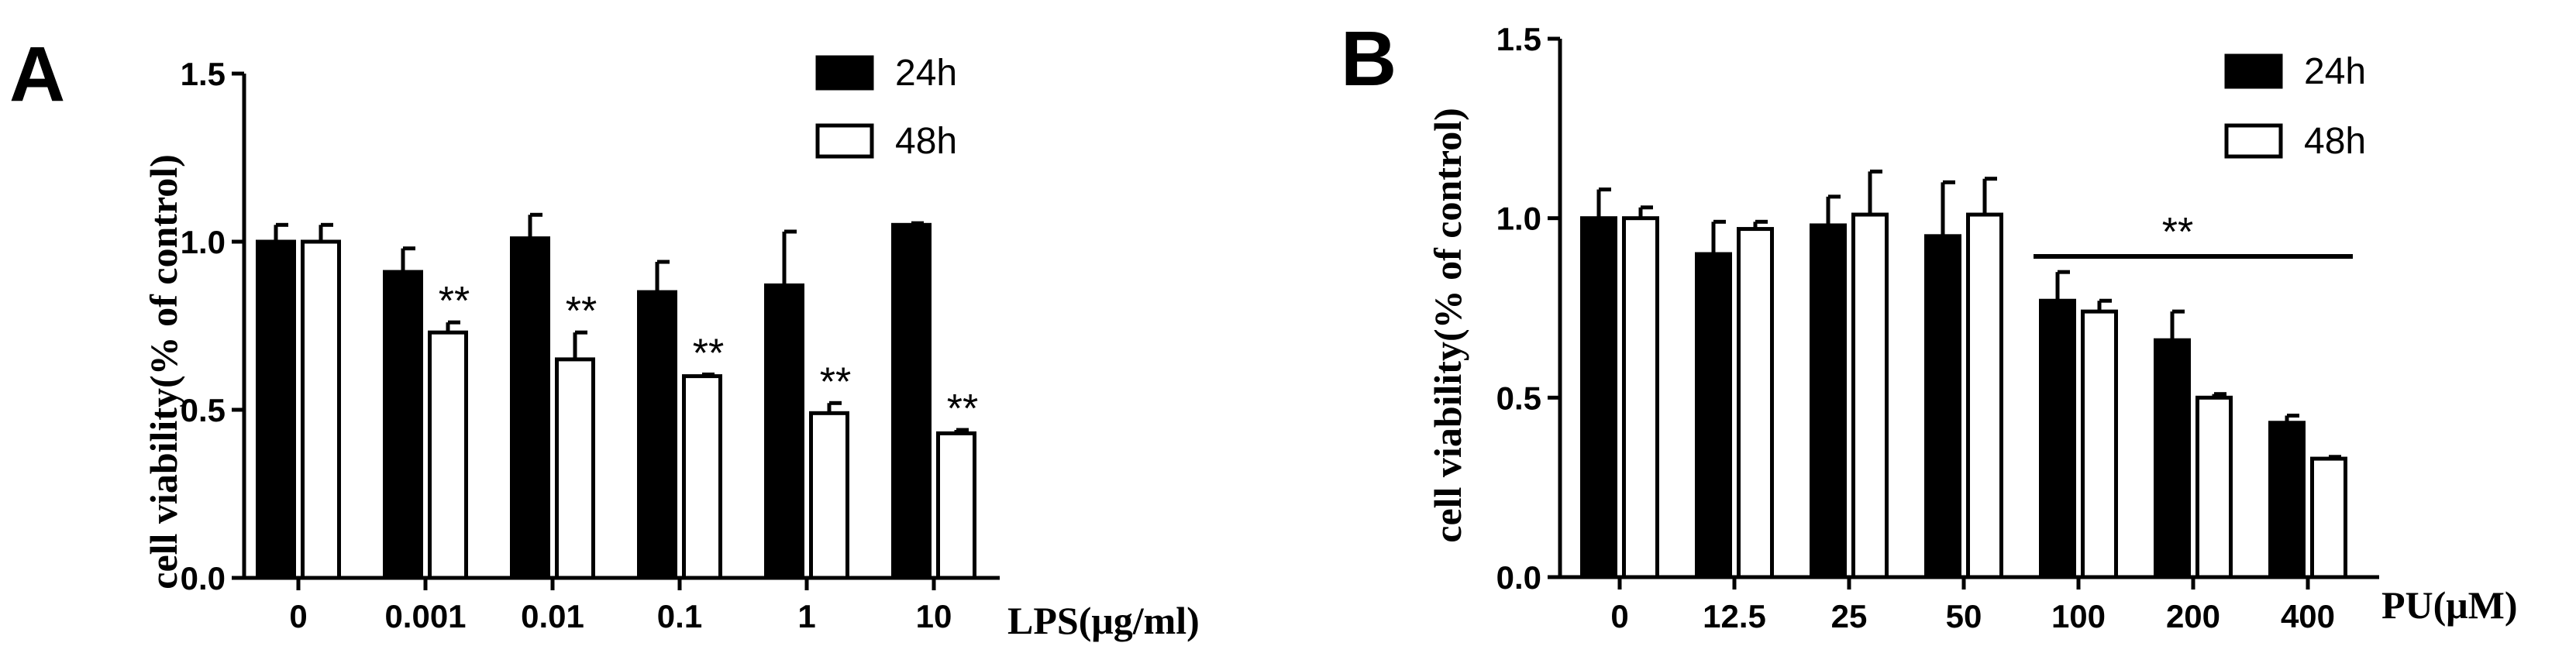  I want to click on bar-48h-0.1, so click(702, 477).